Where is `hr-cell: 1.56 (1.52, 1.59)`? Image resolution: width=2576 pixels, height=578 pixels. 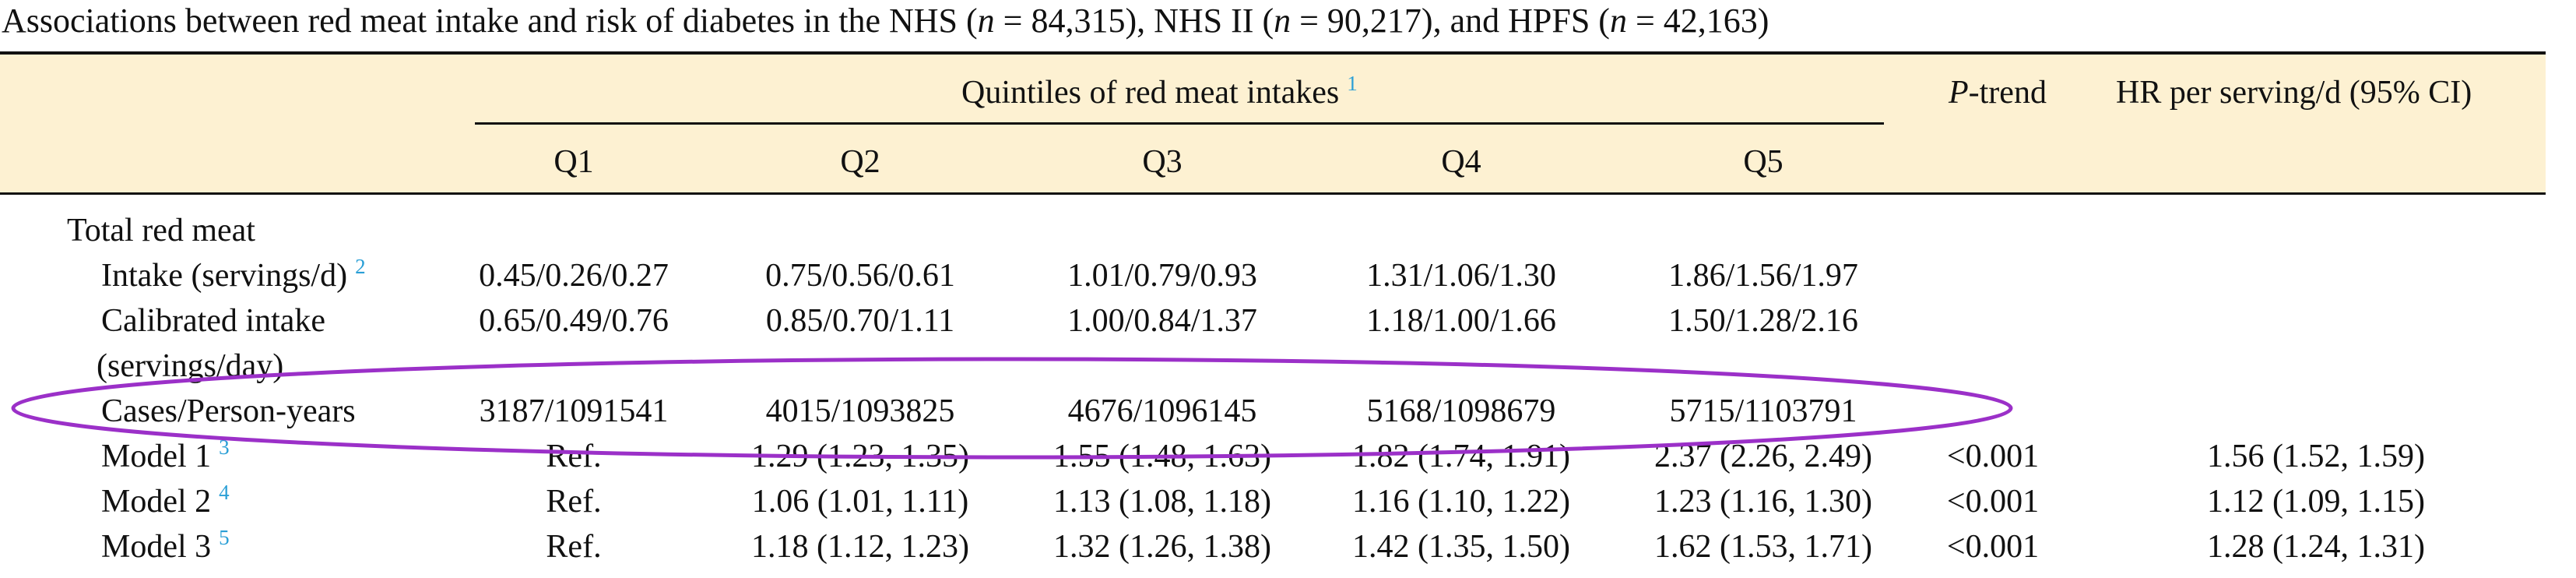
hr-cell: 1.56 (1.52, 1.59) is located at coordinates (2316, 456).